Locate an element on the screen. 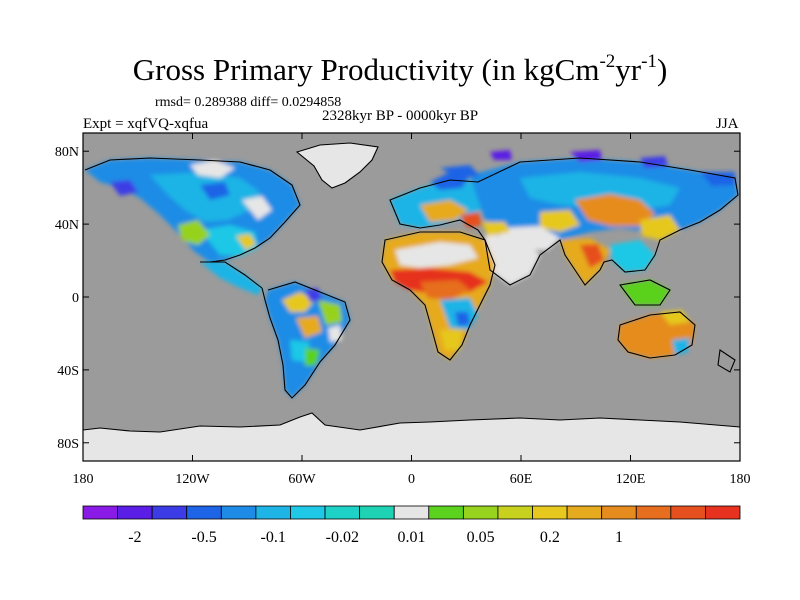 The height and width of the screenshot is (600, 800). colorbar-label: 0.2 is located at coordinates (550, 537).